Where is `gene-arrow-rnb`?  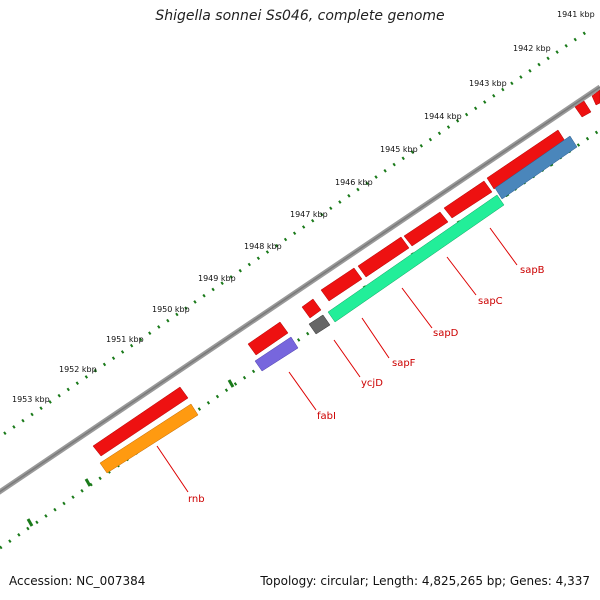
gene-arrow-rnb is located at coordinates (149, 438).